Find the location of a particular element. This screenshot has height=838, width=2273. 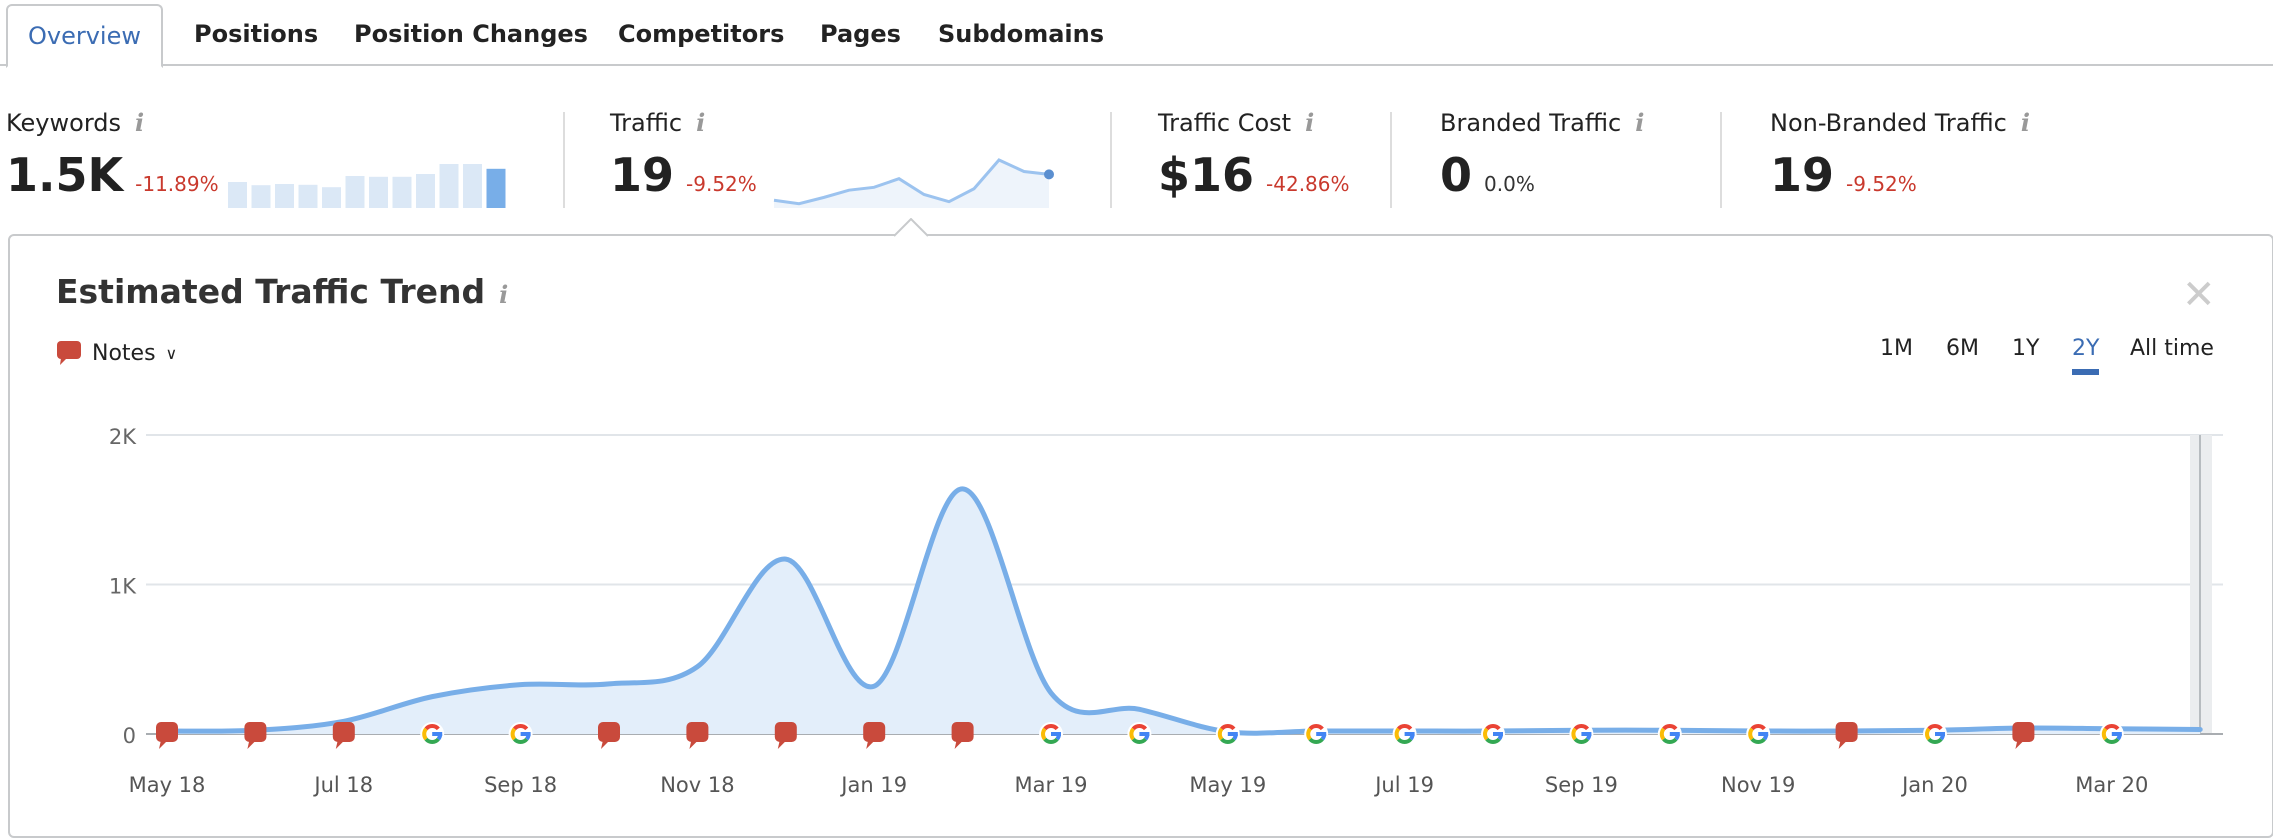

metric-delta: -11.89% is located at coordinates (177, 184).